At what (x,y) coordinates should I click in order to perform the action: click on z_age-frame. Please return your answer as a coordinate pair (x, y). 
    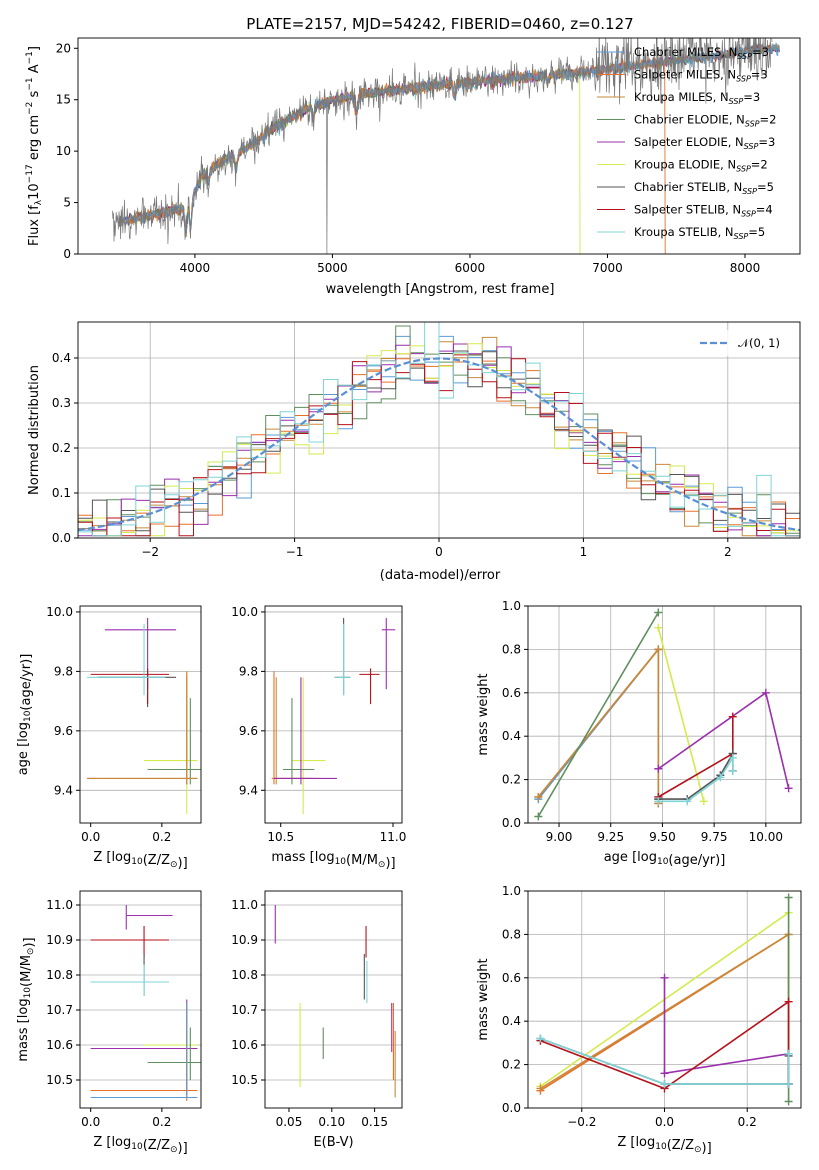
    Looking at the image, I should click on (140, 714).